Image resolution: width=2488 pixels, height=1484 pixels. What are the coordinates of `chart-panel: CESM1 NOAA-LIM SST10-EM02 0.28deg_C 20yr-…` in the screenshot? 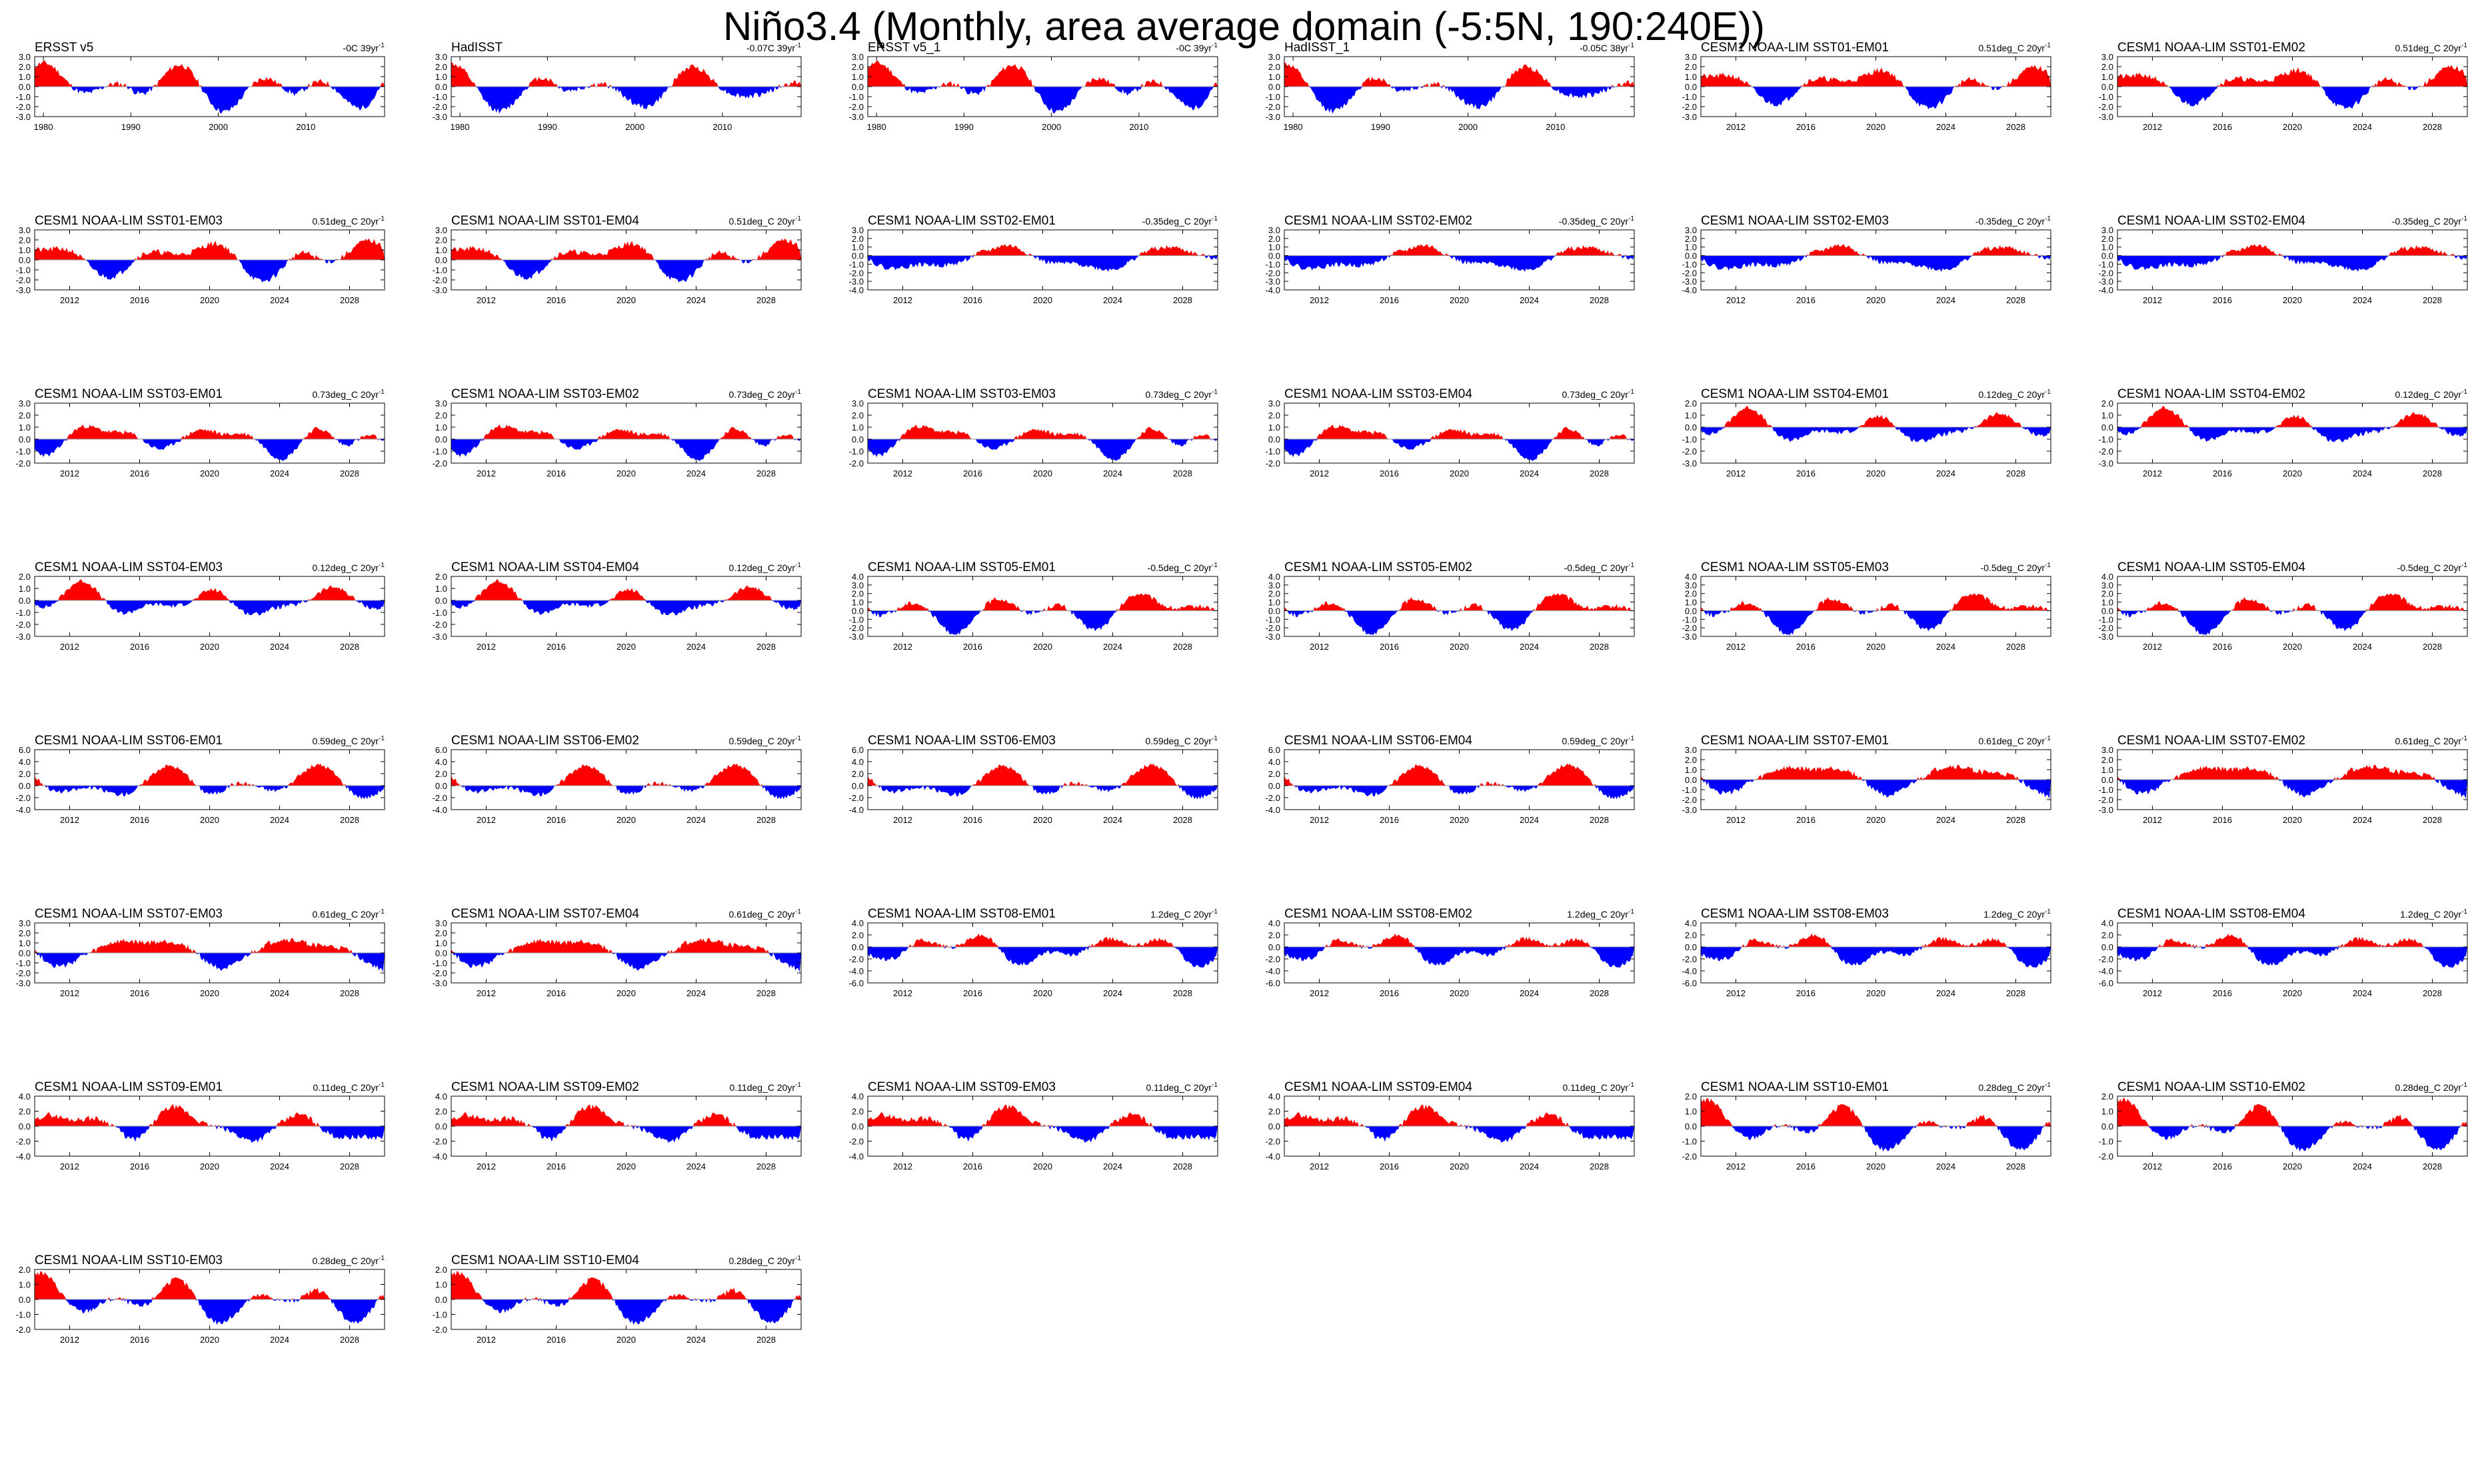 It's located at (2283, 1125).